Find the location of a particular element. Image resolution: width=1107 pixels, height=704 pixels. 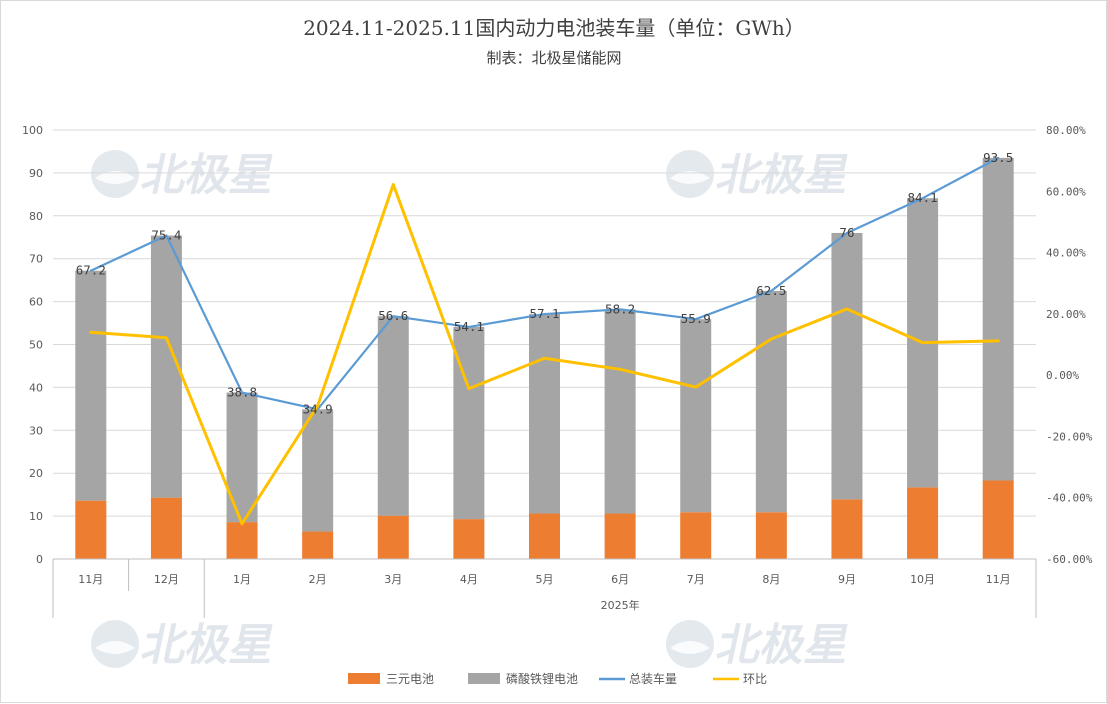

x-tick-label: 5月 is located at coordinates (545, 579).